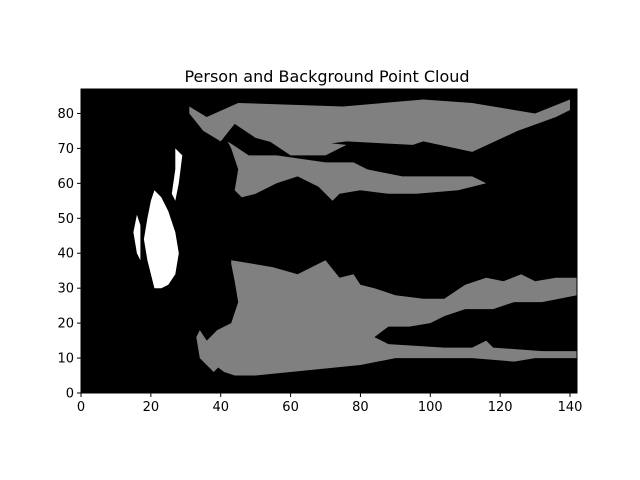 The height and width of the screenshot is (480, 640). Describe the element at coordinates (65, 219) in the screenshot. I see `y-tick-label-50: 50` at that location.